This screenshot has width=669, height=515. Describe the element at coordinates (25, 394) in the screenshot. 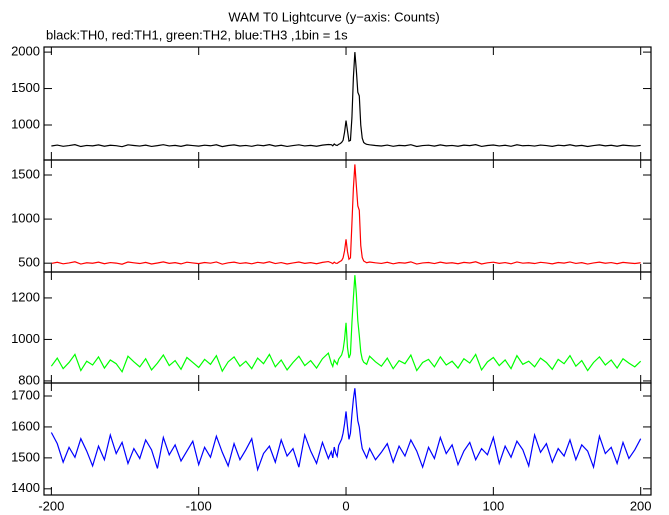

I see `y-tick-label: 1700` at that location.